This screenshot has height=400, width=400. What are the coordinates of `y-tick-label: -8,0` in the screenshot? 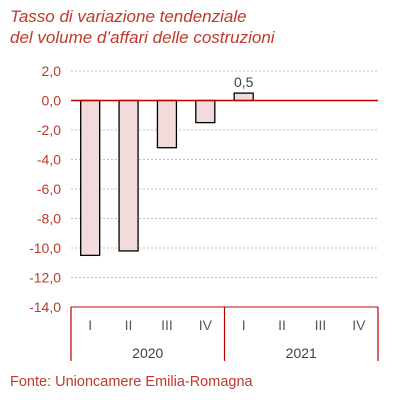 It's located at (49, 219).